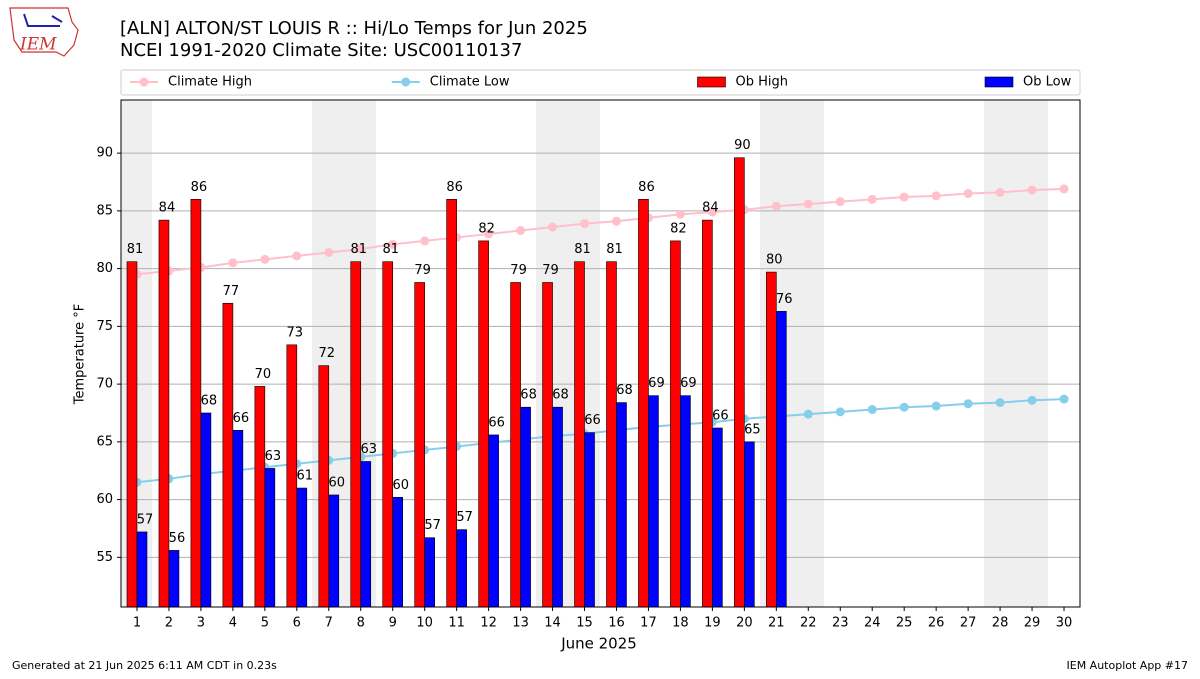 Image resolution: width=1200 pixels, height=679 pixels. What do you see at coordinates (104, 210) in the screenshot?
I see `y-tick-label: 85` at bounding box center [104, 210].